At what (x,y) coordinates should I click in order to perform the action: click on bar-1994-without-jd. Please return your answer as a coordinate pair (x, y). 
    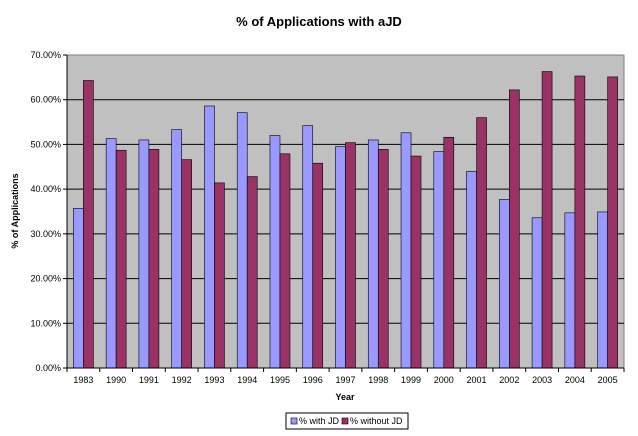
    Looking at the image, I should click on (252, 272).